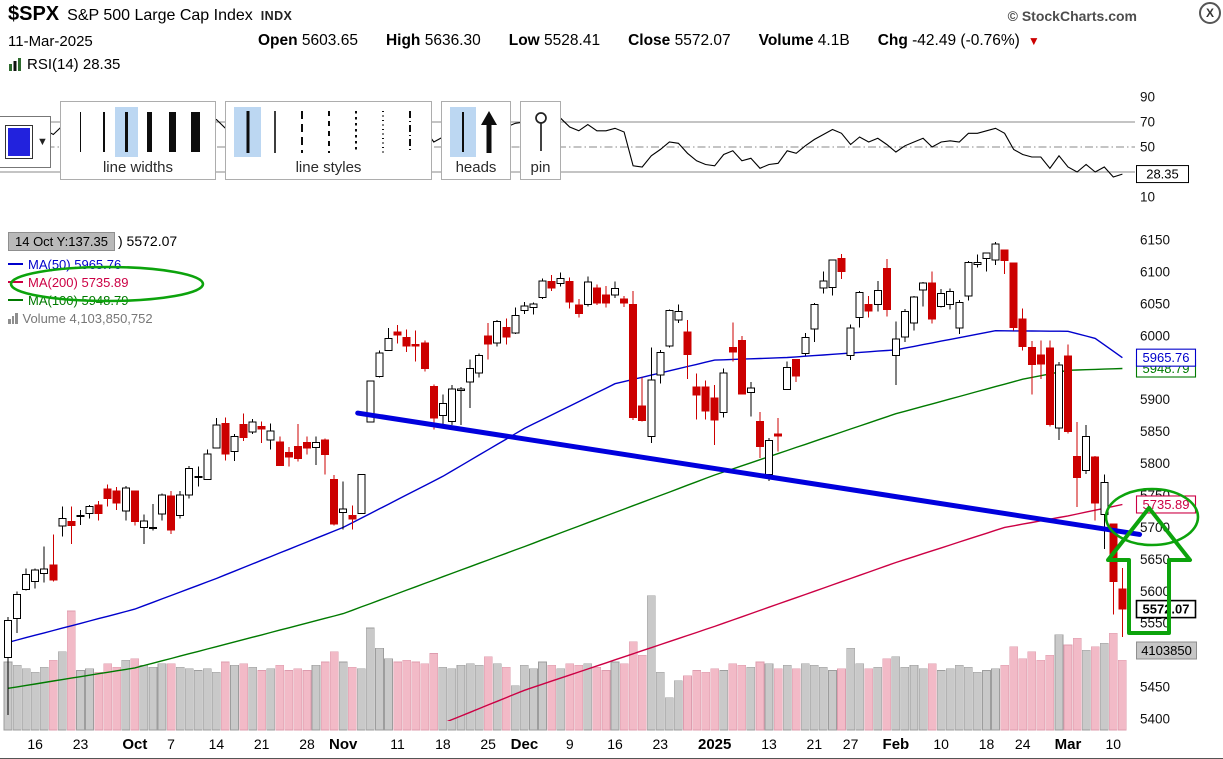  I want to click on svg-text: 5850, so click(1155, 431).